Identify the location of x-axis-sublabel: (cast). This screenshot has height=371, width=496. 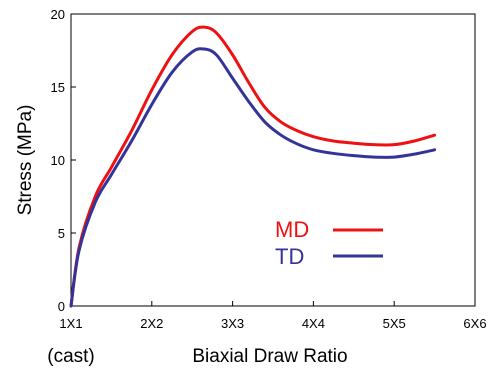
(71, 356).